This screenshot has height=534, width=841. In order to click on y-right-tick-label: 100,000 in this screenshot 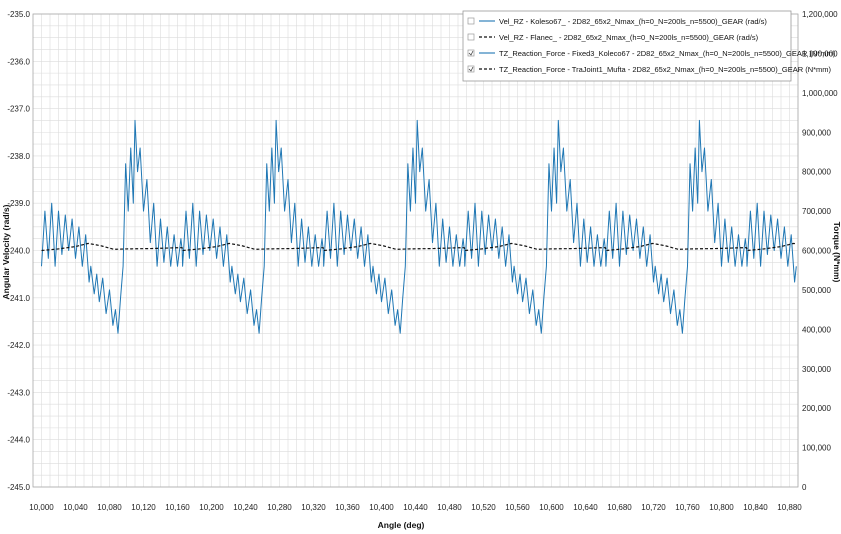, I will do `click(816, 448)`.